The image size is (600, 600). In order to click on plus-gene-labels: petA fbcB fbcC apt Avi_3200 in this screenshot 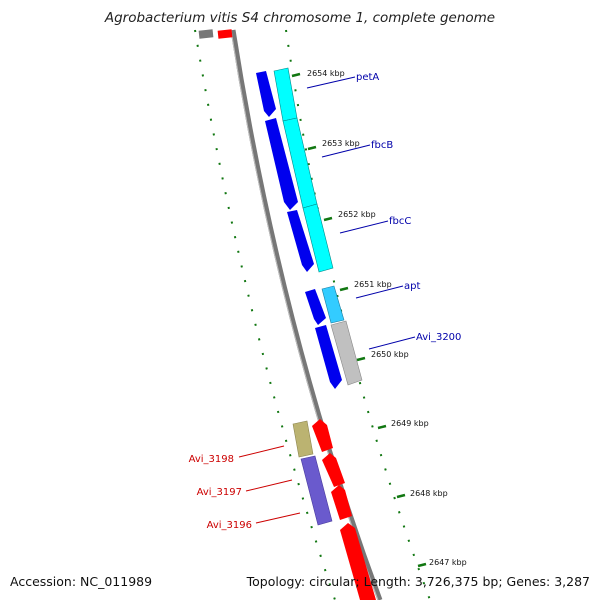, I will do `click(408, 207)`.